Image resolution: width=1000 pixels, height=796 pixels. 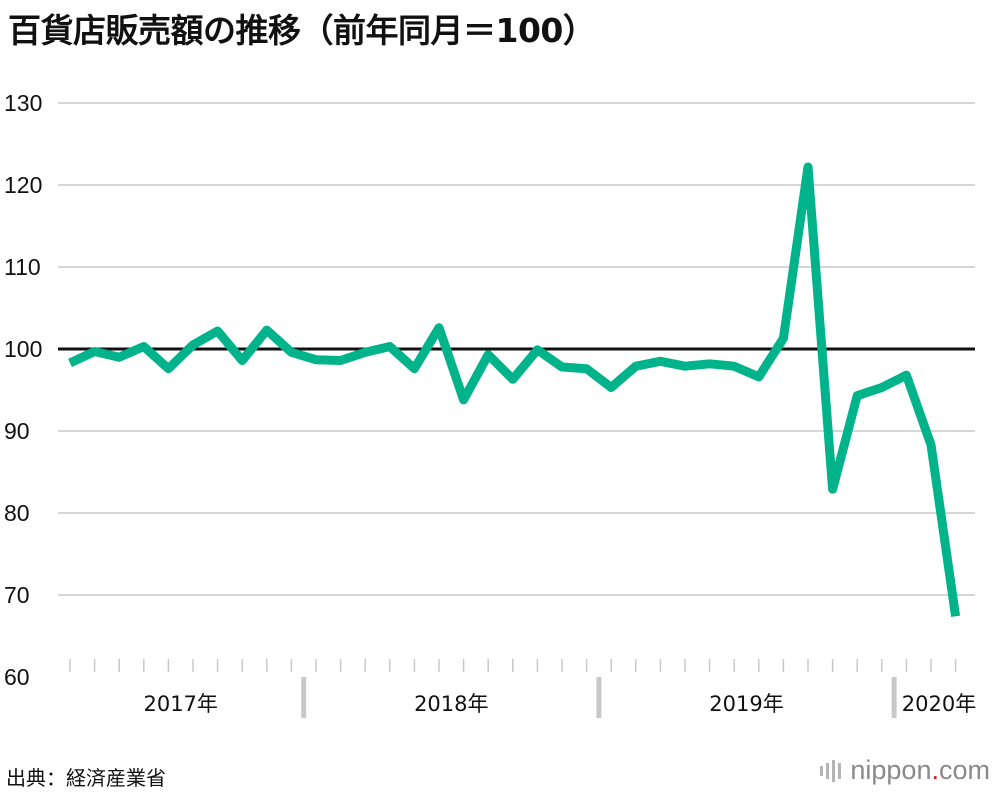 I want to click on x-year-label: 2019年, so click(x=746, y=704).